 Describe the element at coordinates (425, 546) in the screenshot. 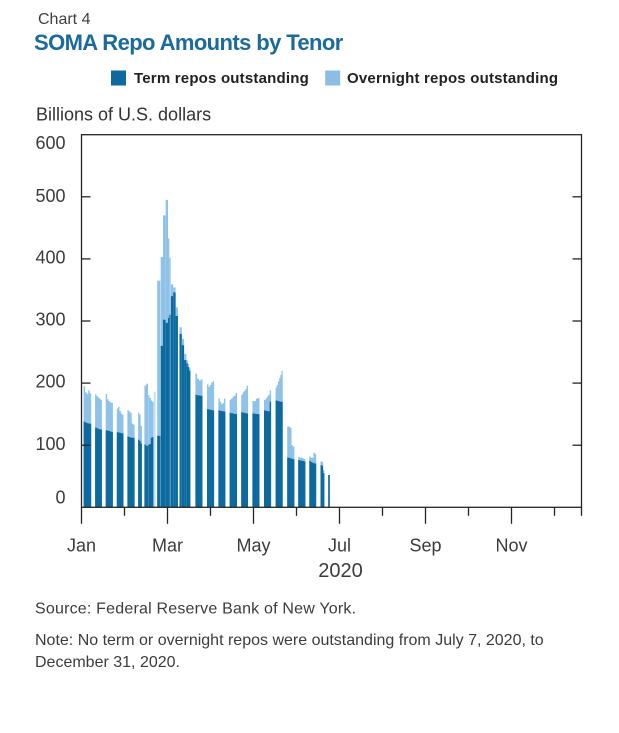

I see `svg-text: Sep` at that location.